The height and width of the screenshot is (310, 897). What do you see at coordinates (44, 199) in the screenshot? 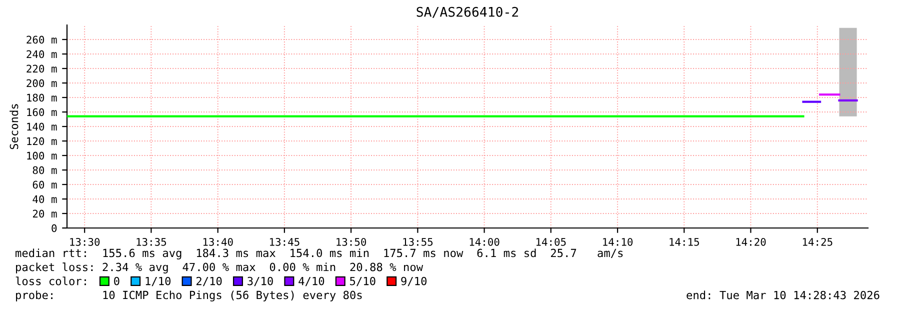
I see `y-tick-label: 40 m` at bounding box center [44, 199].